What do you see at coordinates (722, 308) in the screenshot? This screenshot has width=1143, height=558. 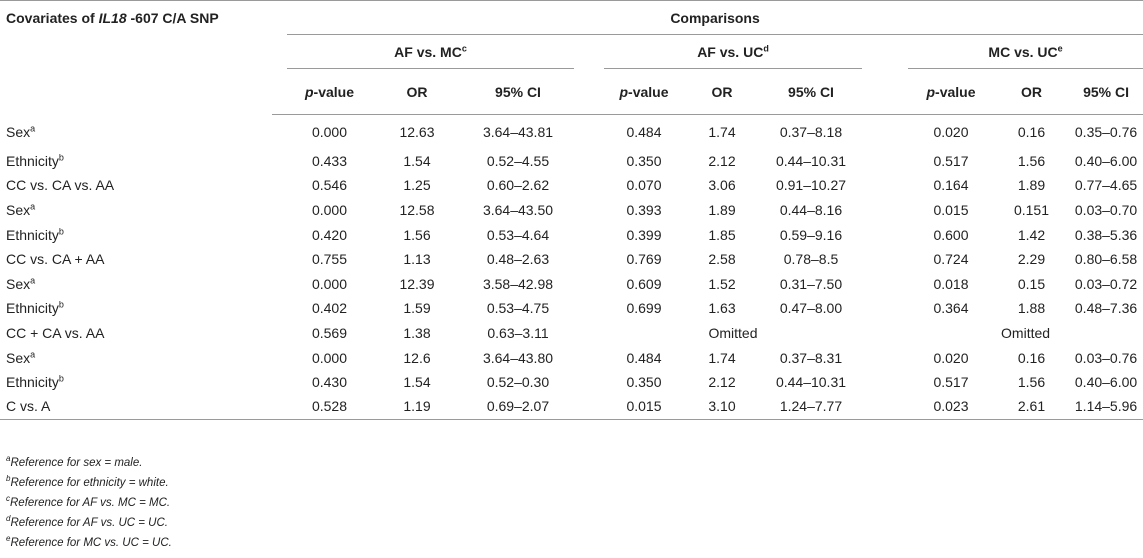 I see `table-cell: 1.63` at bounding box center [722, 308].